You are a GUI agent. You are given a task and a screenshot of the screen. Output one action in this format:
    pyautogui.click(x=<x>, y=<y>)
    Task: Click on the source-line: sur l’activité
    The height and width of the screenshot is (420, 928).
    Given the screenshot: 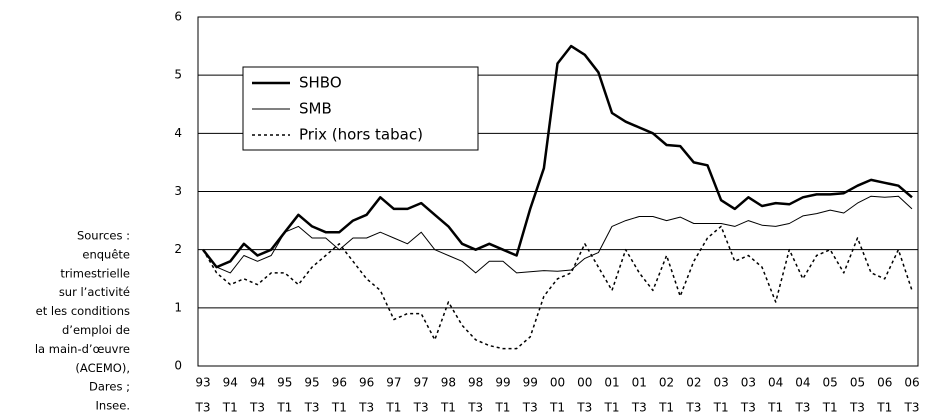 What is the action you would take?
    pyautogui.click(x=94, y=292)
    